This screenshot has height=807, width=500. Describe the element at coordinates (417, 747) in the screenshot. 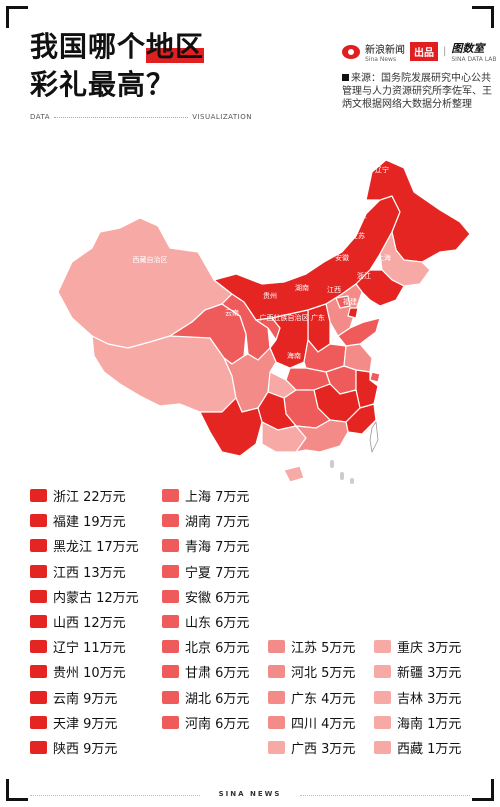

I see `legend-item: 西藏 1万元` at that location.